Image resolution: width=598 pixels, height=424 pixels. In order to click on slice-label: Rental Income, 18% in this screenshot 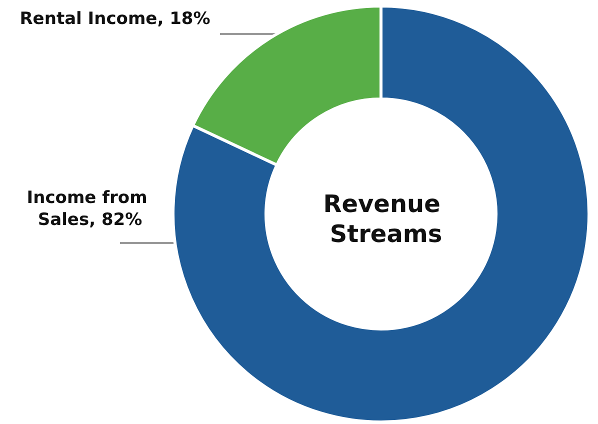, I will do `click(115, 19)`.